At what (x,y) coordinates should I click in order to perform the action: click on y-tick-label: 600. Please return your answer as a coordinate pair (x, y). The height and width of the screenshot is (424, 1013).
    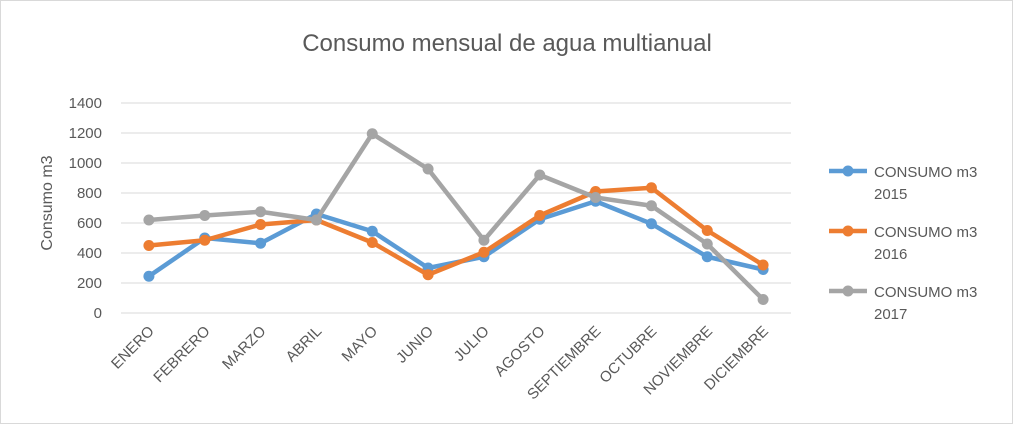
    Looking at the image, I should click on (89, 223).